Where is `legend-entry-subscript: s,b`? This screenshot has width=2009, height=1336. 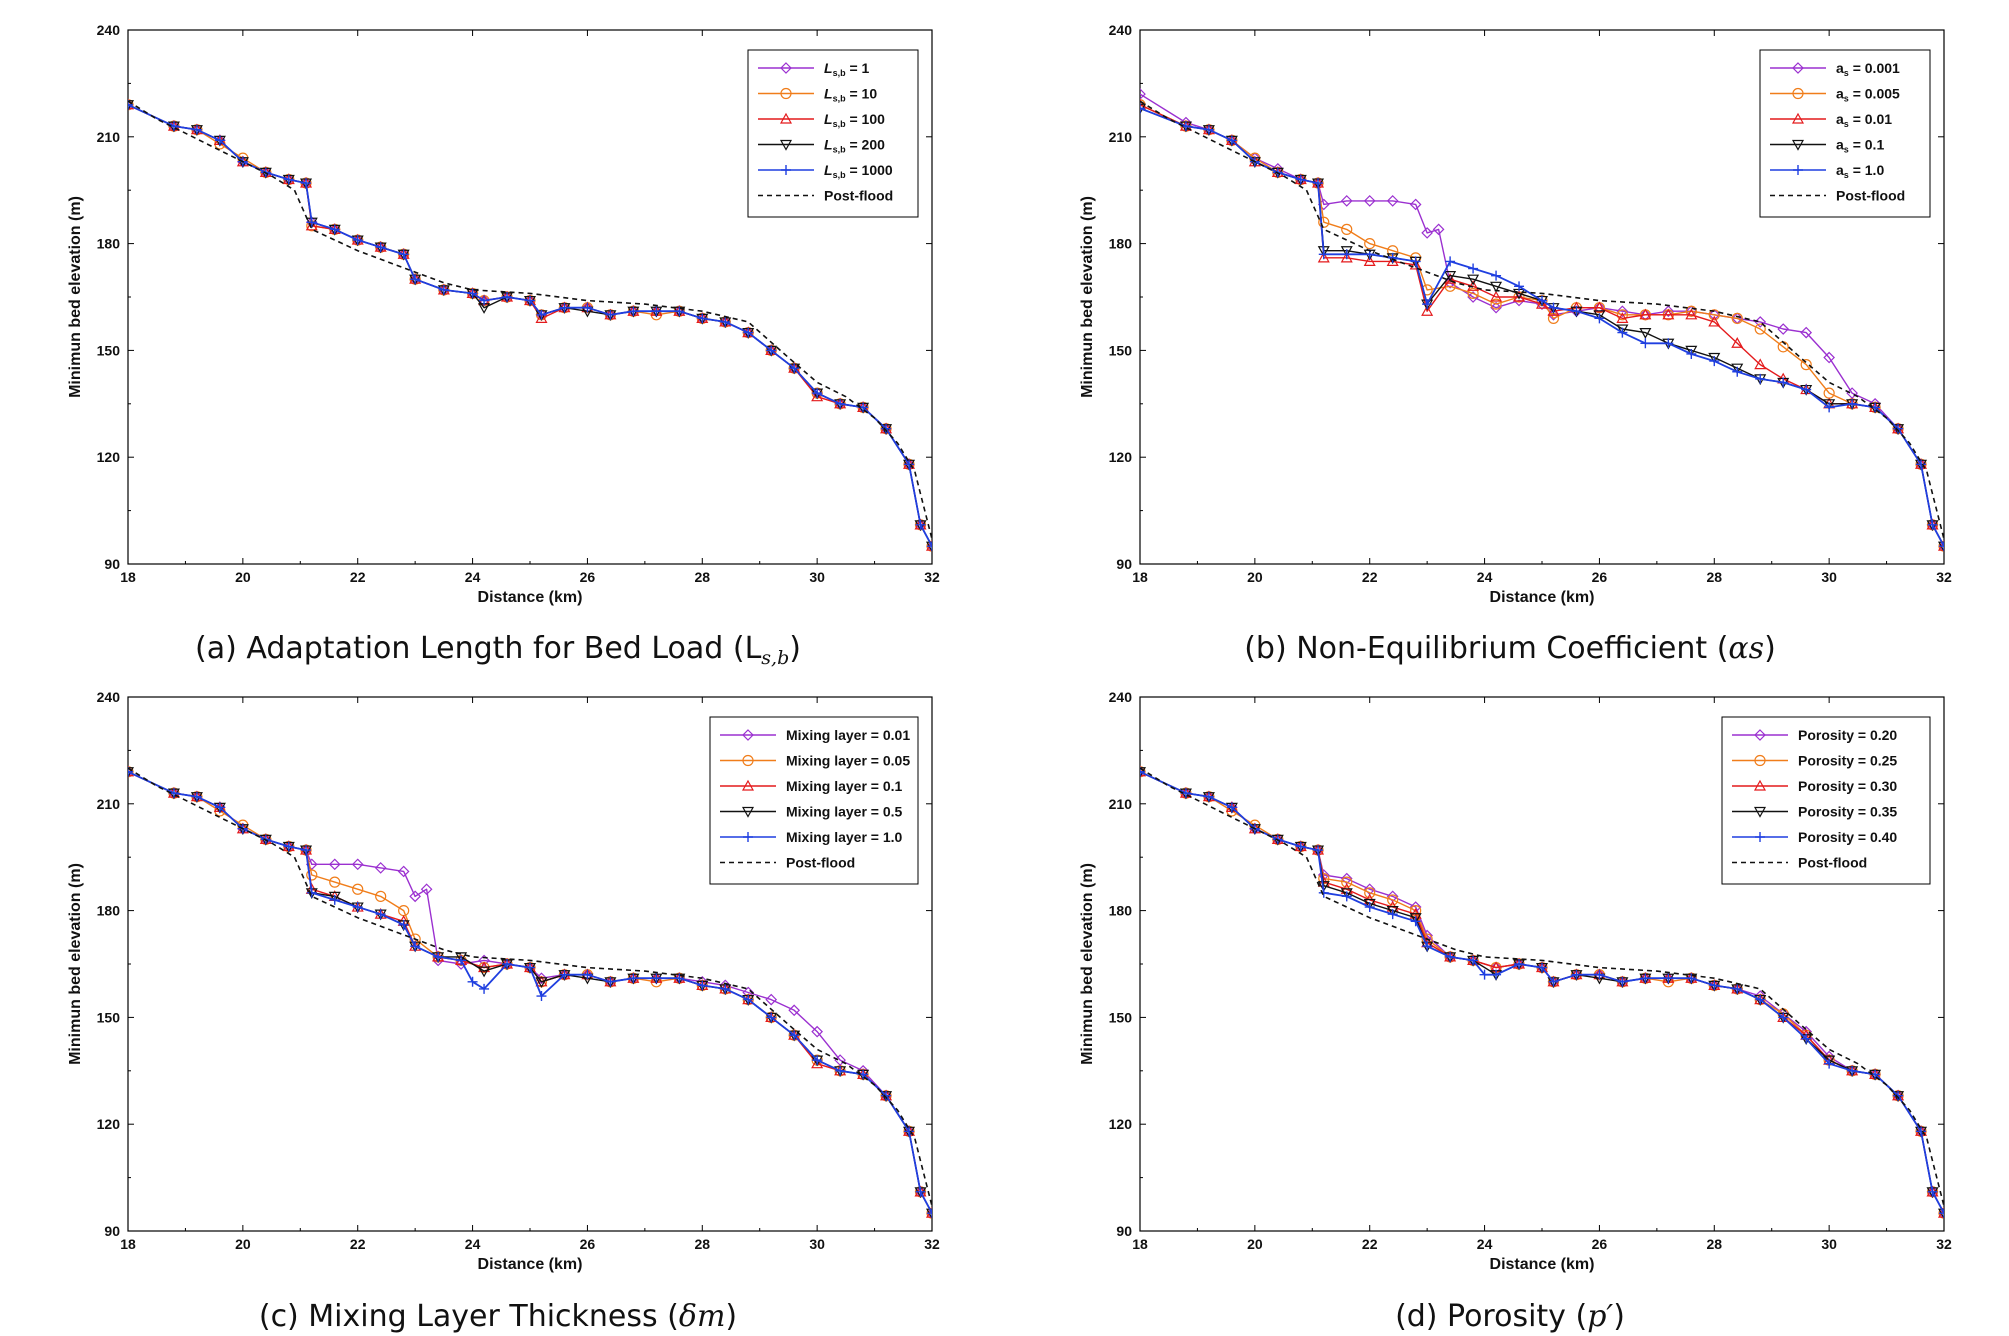 legend-entry-subscript: s,b is located at coordinates (840, 175).